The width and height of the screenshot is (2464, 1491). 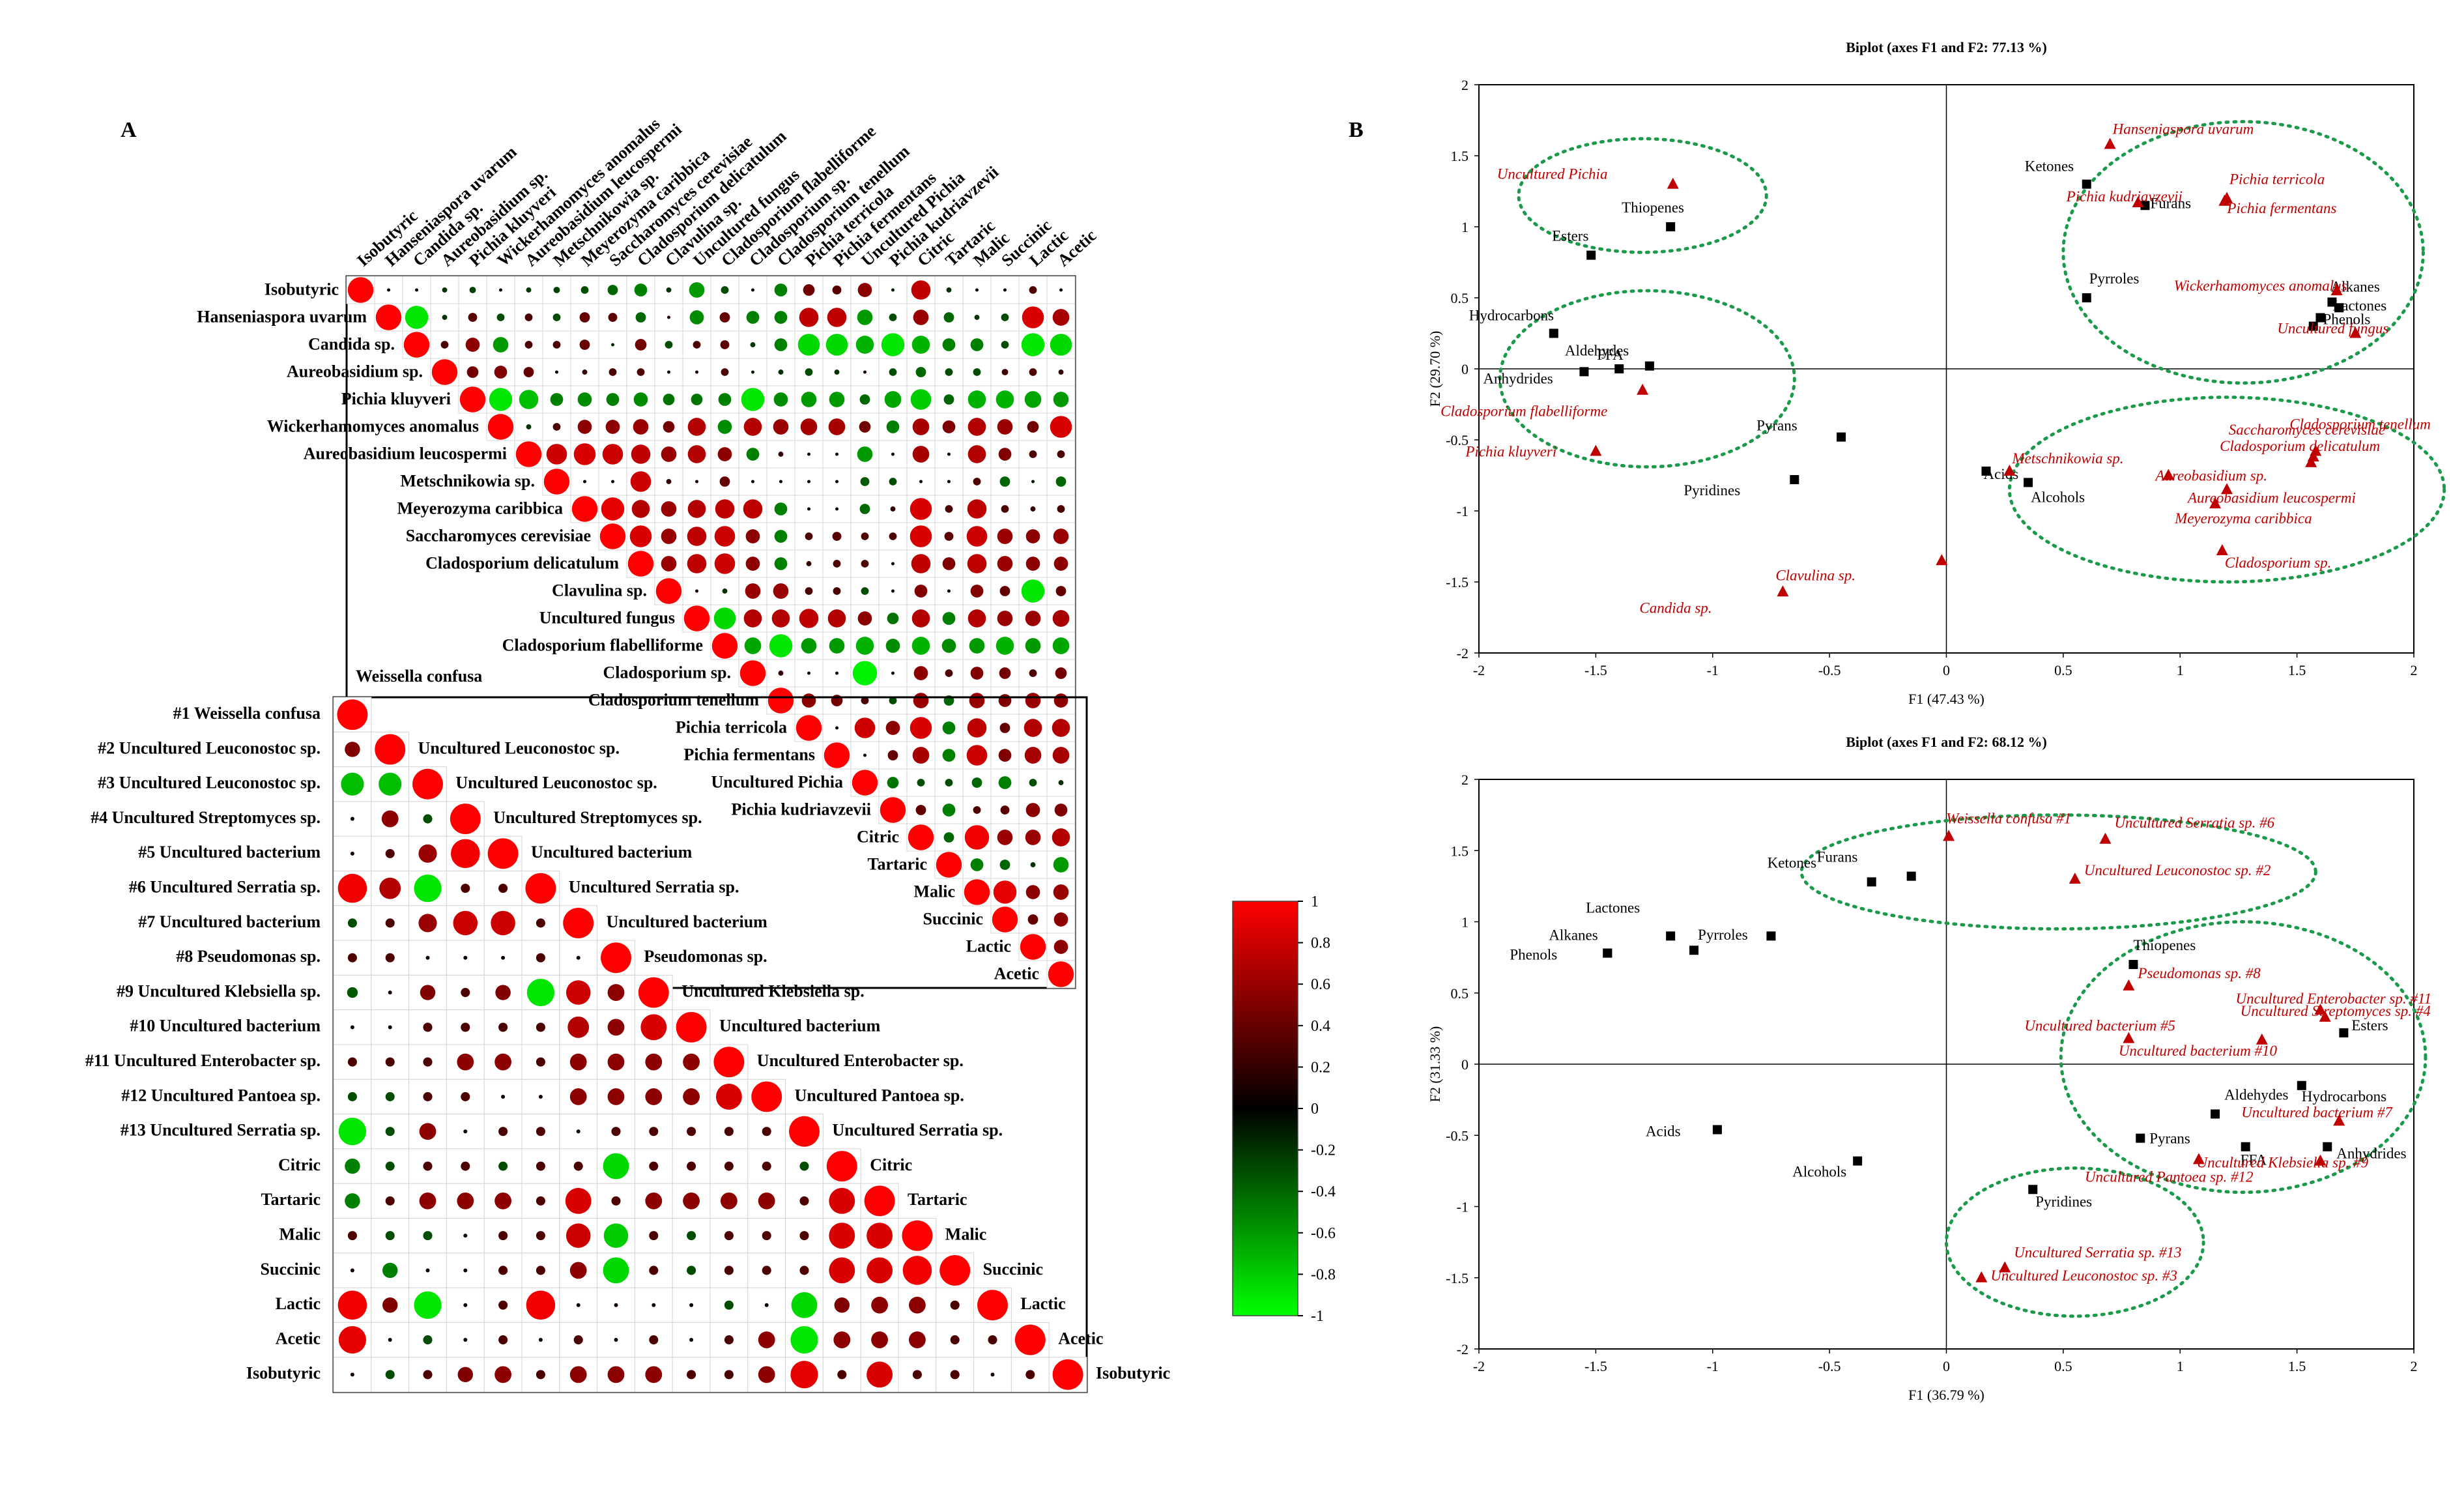 What do you see at coordinates (1356, 130) in the screenshot?
I see `panel-letter-b: B` at bounding box center [1356, 130].